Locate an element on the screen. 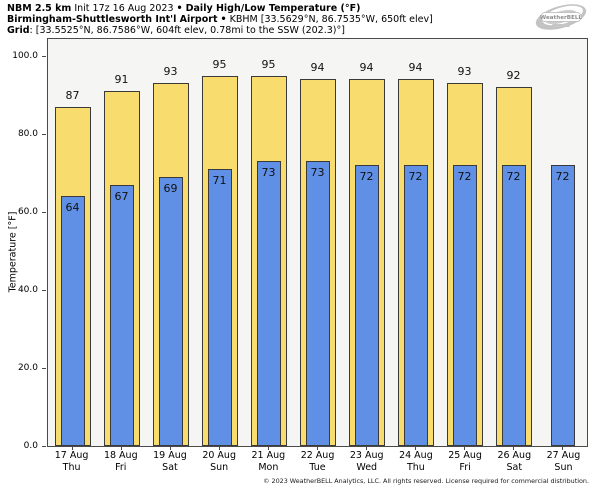 This screenshot has width=600, height=493. bar-group: 93 69 is located at coordinates (170, 242).